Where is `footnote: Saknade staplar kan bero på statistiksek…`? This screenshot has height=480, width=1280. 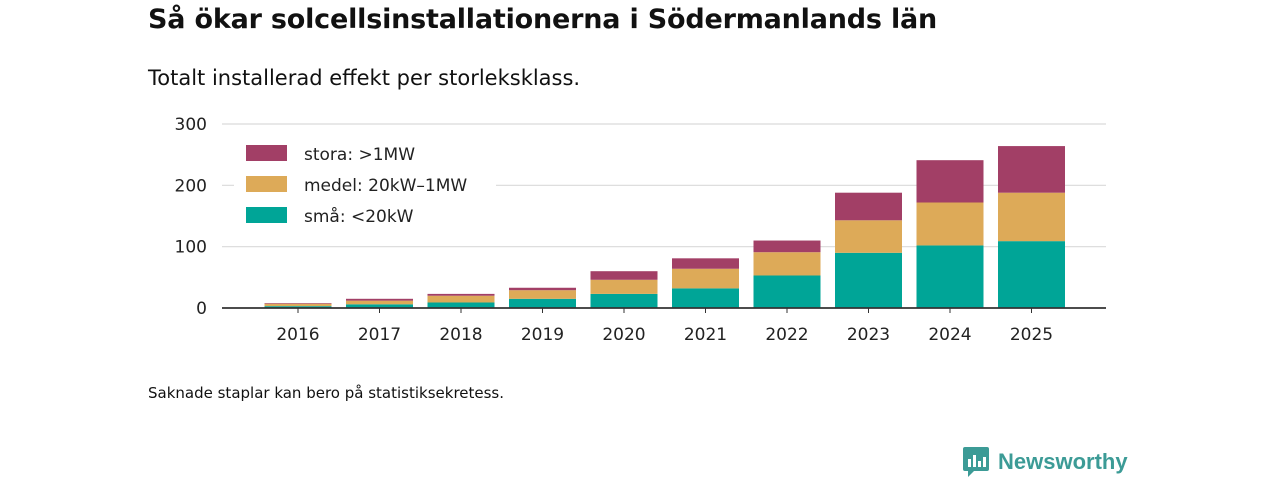
footnote: Saknade staplar kan bero på statistiksek… is located at coordinates (326, 393).